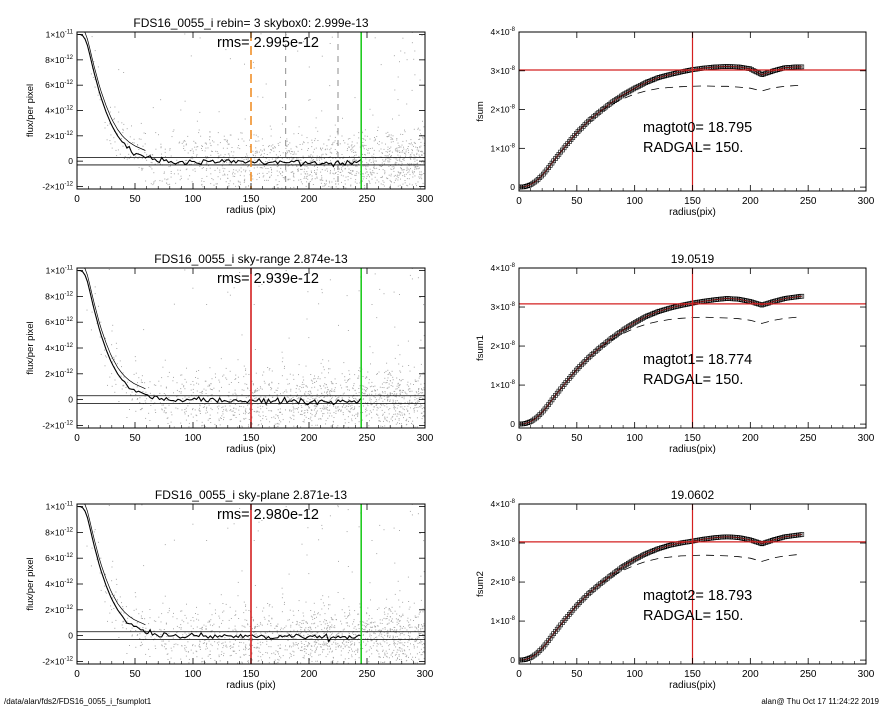  I want to click on curve-marker, so click(762, 305).